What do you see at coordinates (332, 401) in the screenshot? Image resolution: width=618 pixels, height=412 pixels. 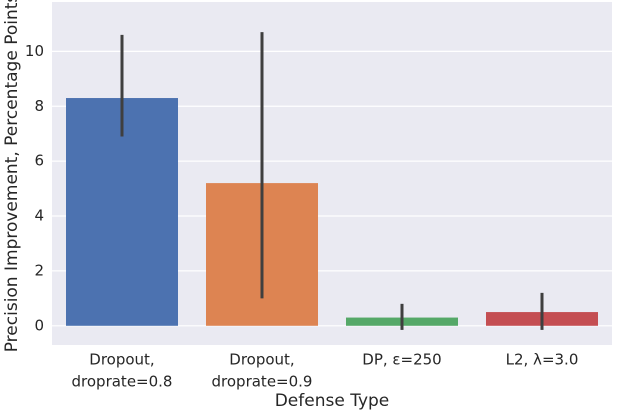 I see `x-axis-label: Defense Type` at bounding box center [332, 401].